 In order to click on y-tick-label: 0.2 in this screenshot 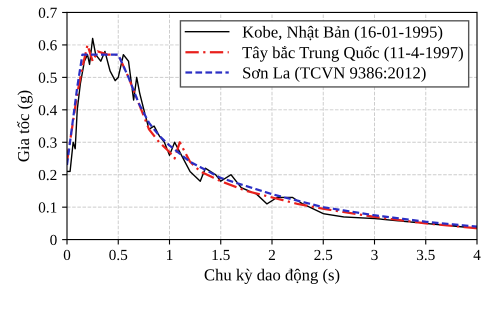, I will do `click(47, 175)`.